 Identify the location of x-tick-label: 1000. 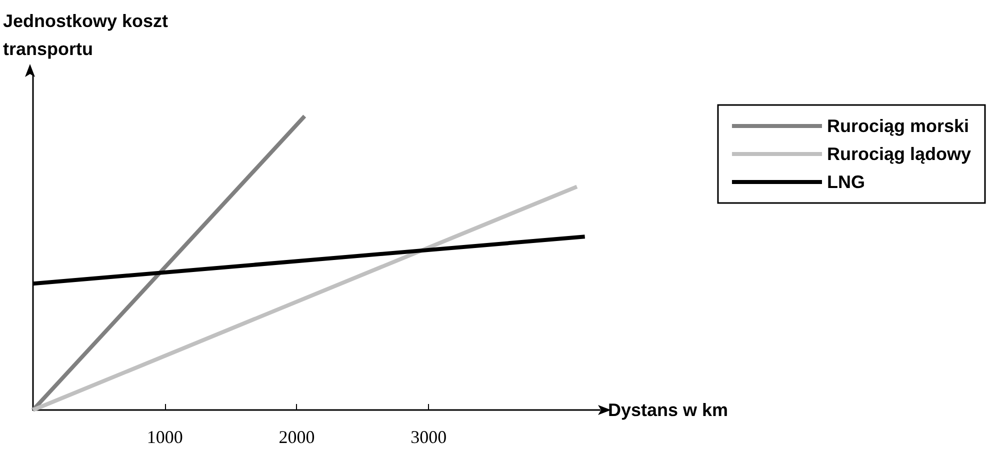
(164, 437).